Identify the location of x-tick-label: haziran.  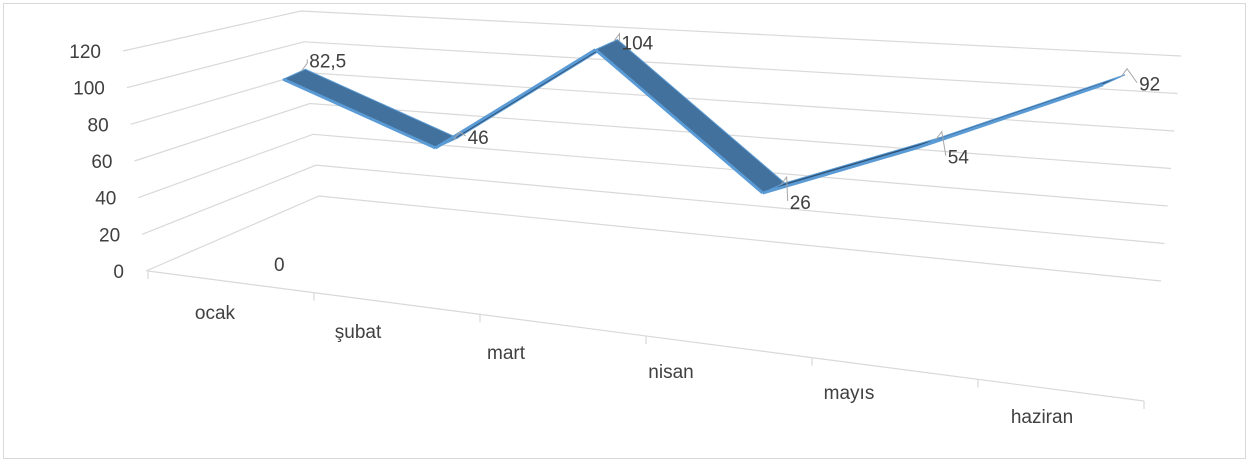
(1042, 417).